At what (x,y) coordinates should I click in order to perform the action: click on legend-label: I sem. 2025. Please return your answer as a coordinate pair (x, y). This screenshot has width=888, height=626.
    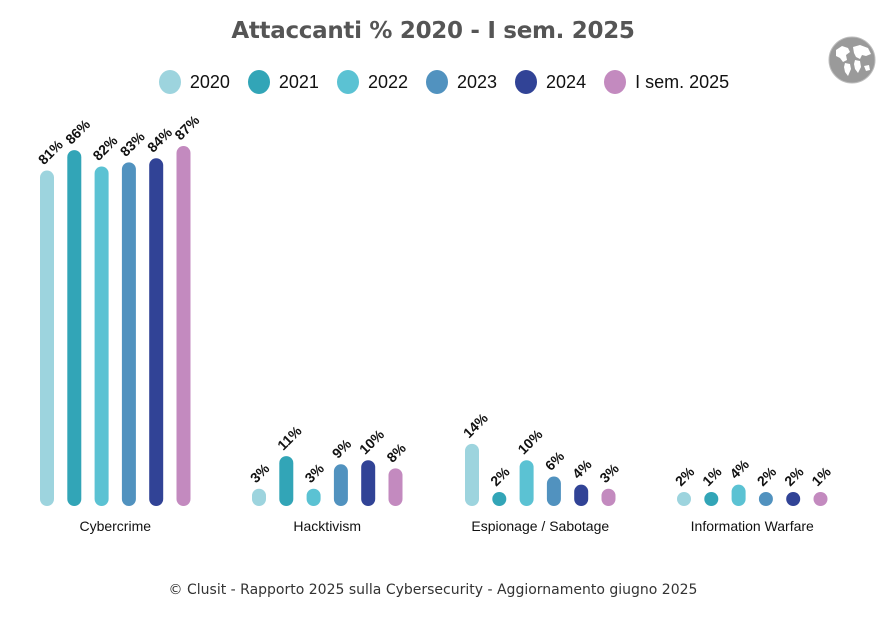
    Looking at the image, I should click on (682, 81).